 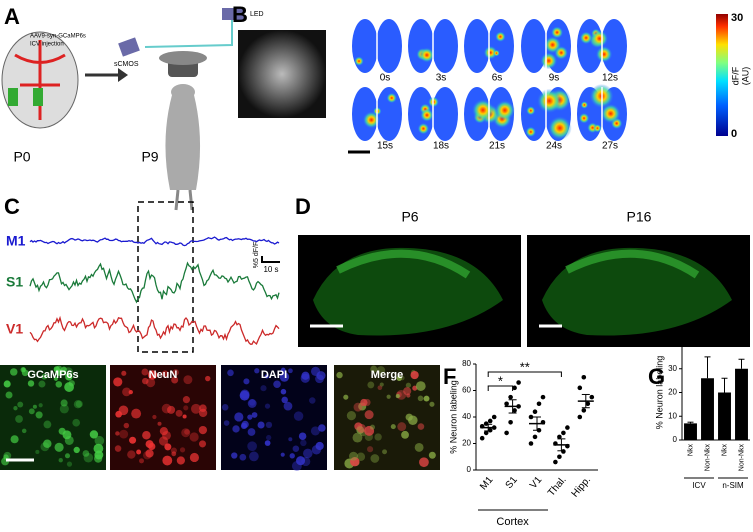 What do you see at coordinates (512, 482) in the screenshot?
I see `x-tick-label: S1` at bounding box center [512, 482].